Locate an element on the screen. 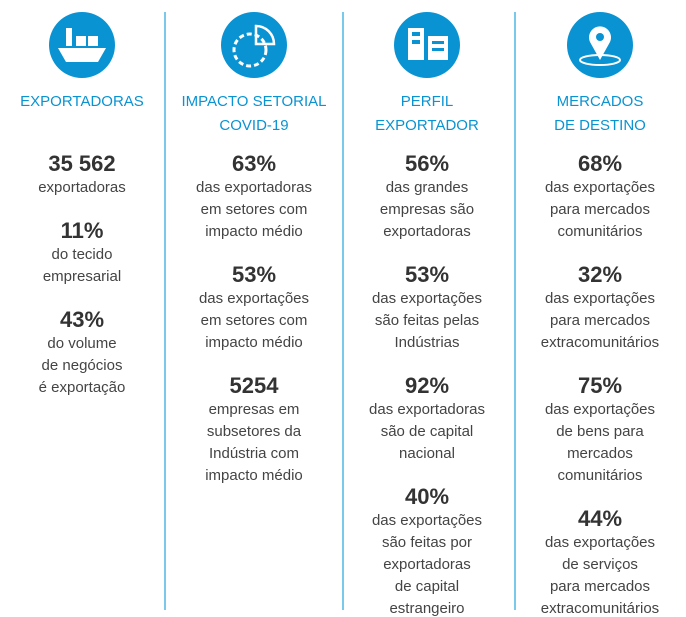  stat-description: de bens para is located at coordinates (600, 431).